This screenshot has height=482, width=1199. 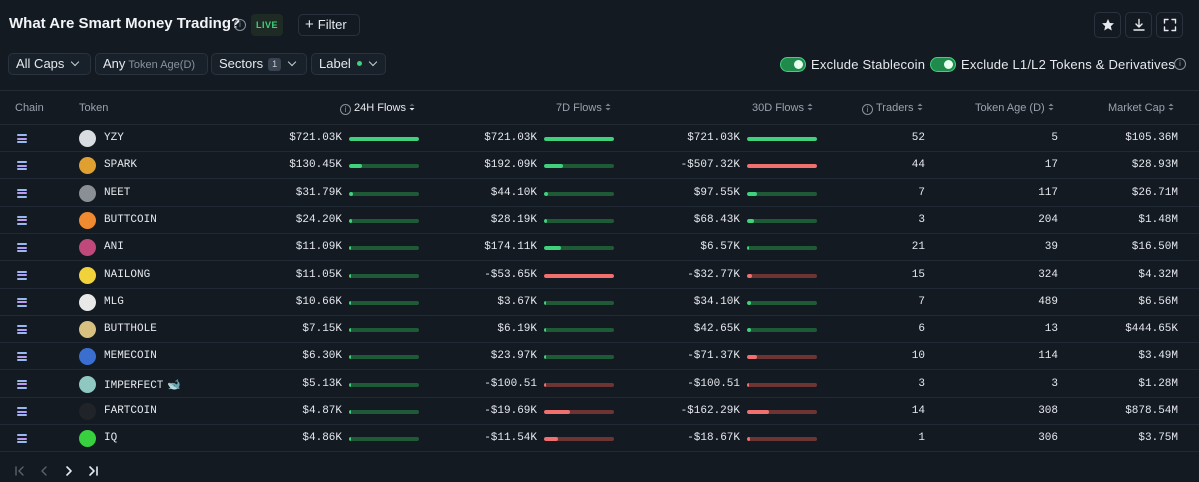 What do you see at coordinates (748, 439) in the screenshot?
I see `flow-30d-bar-fill` at bounding box center [748, 439].